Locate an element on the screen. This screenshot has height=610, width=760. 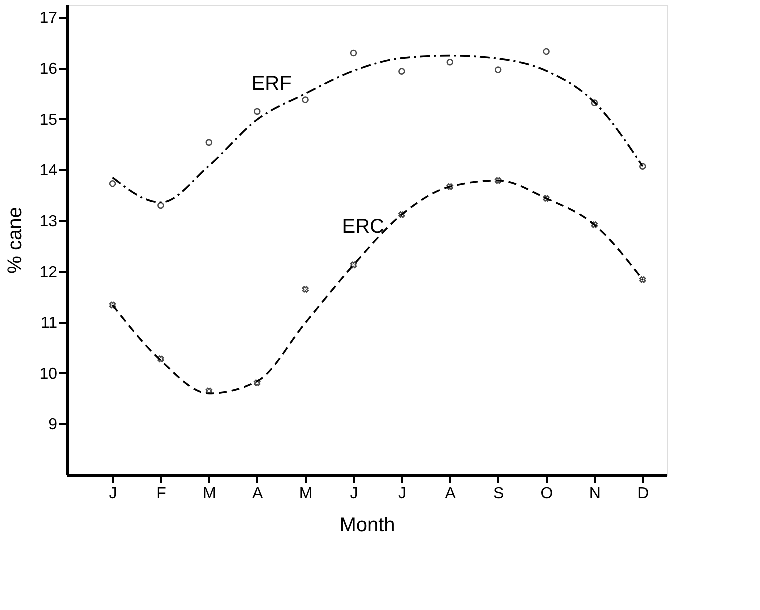
x-tick-label: S is located at coordinates (498, 494).